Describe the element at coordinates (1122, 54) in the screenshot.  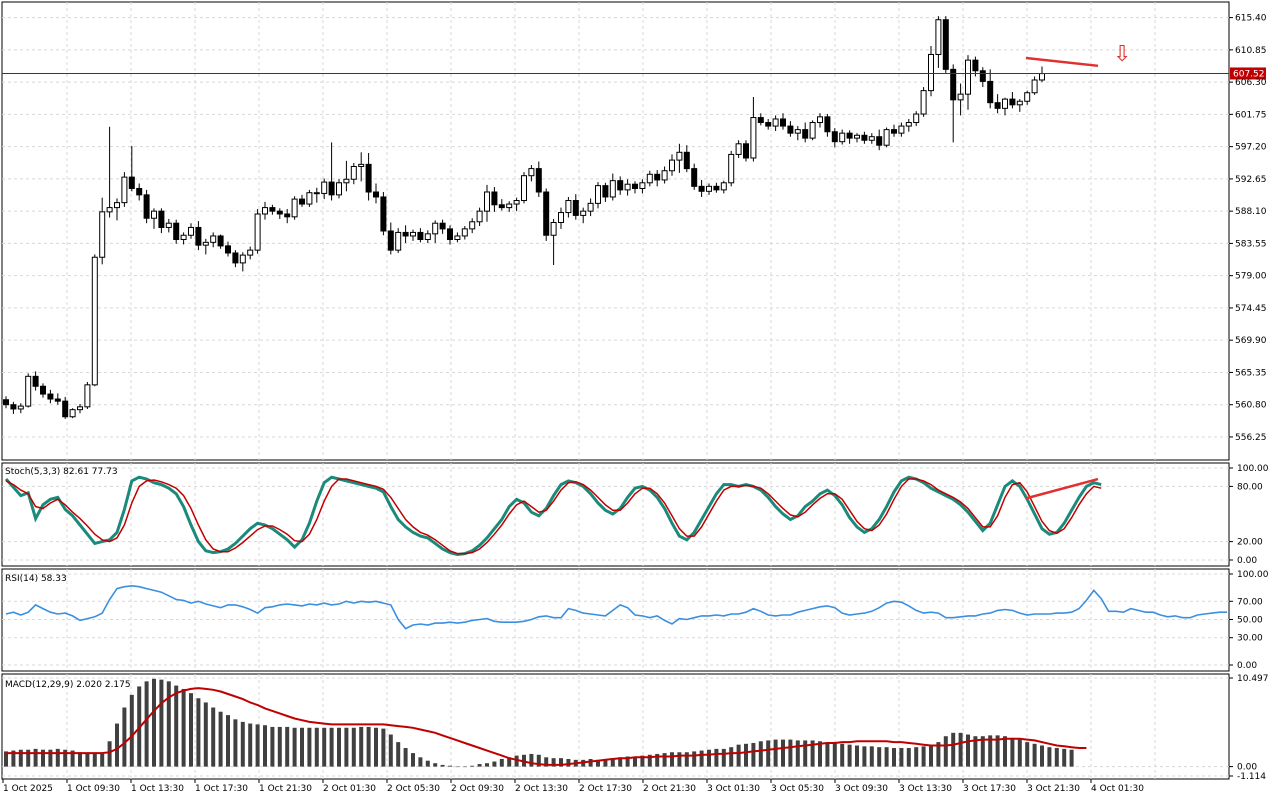
I see `sell-arrow-icon: ⇩` at that location.